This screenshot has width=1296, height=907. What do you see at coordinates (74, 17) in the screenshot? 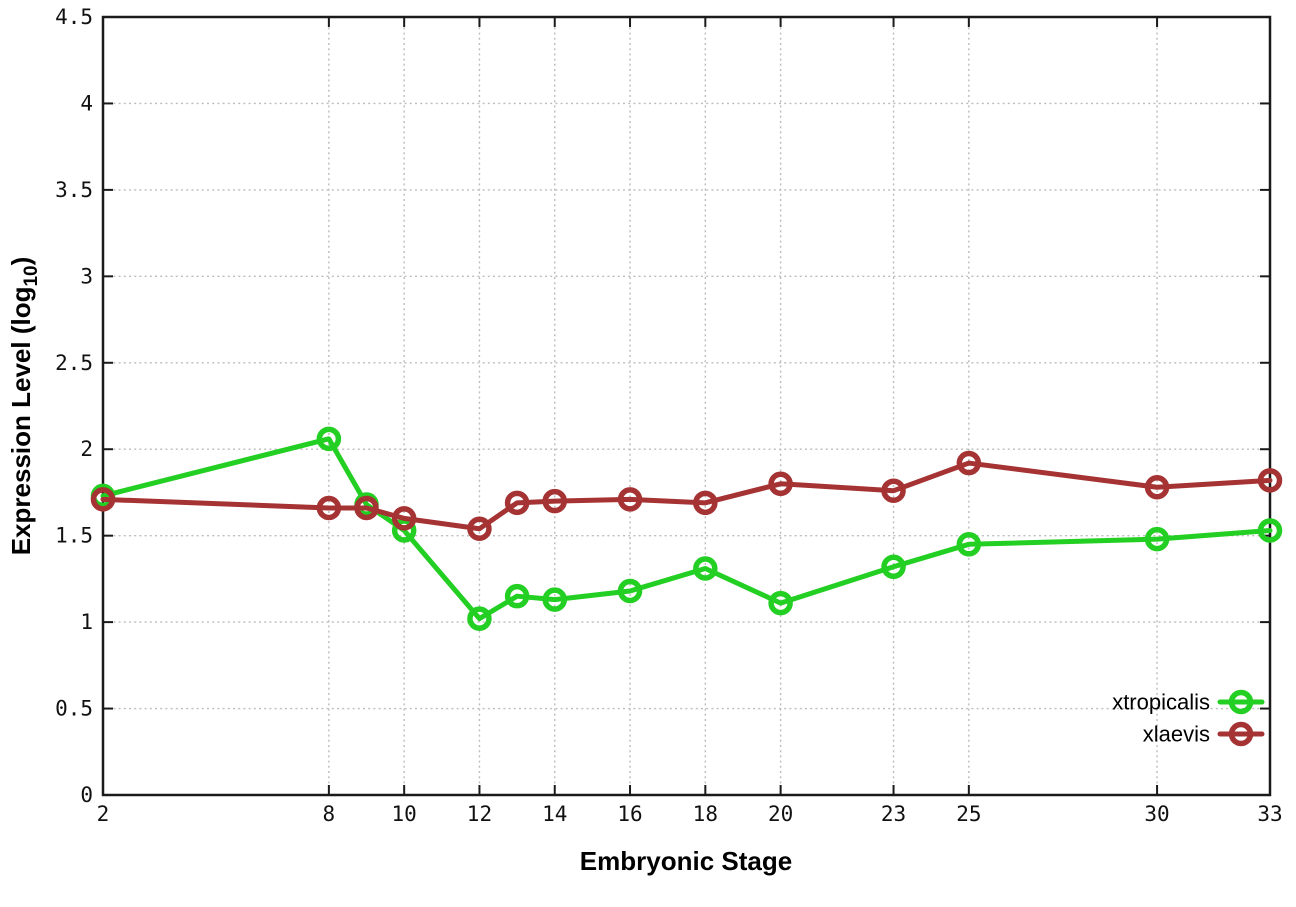
I see `y-tick-label-4.5: 4.5` at bounding box center [74, 17].